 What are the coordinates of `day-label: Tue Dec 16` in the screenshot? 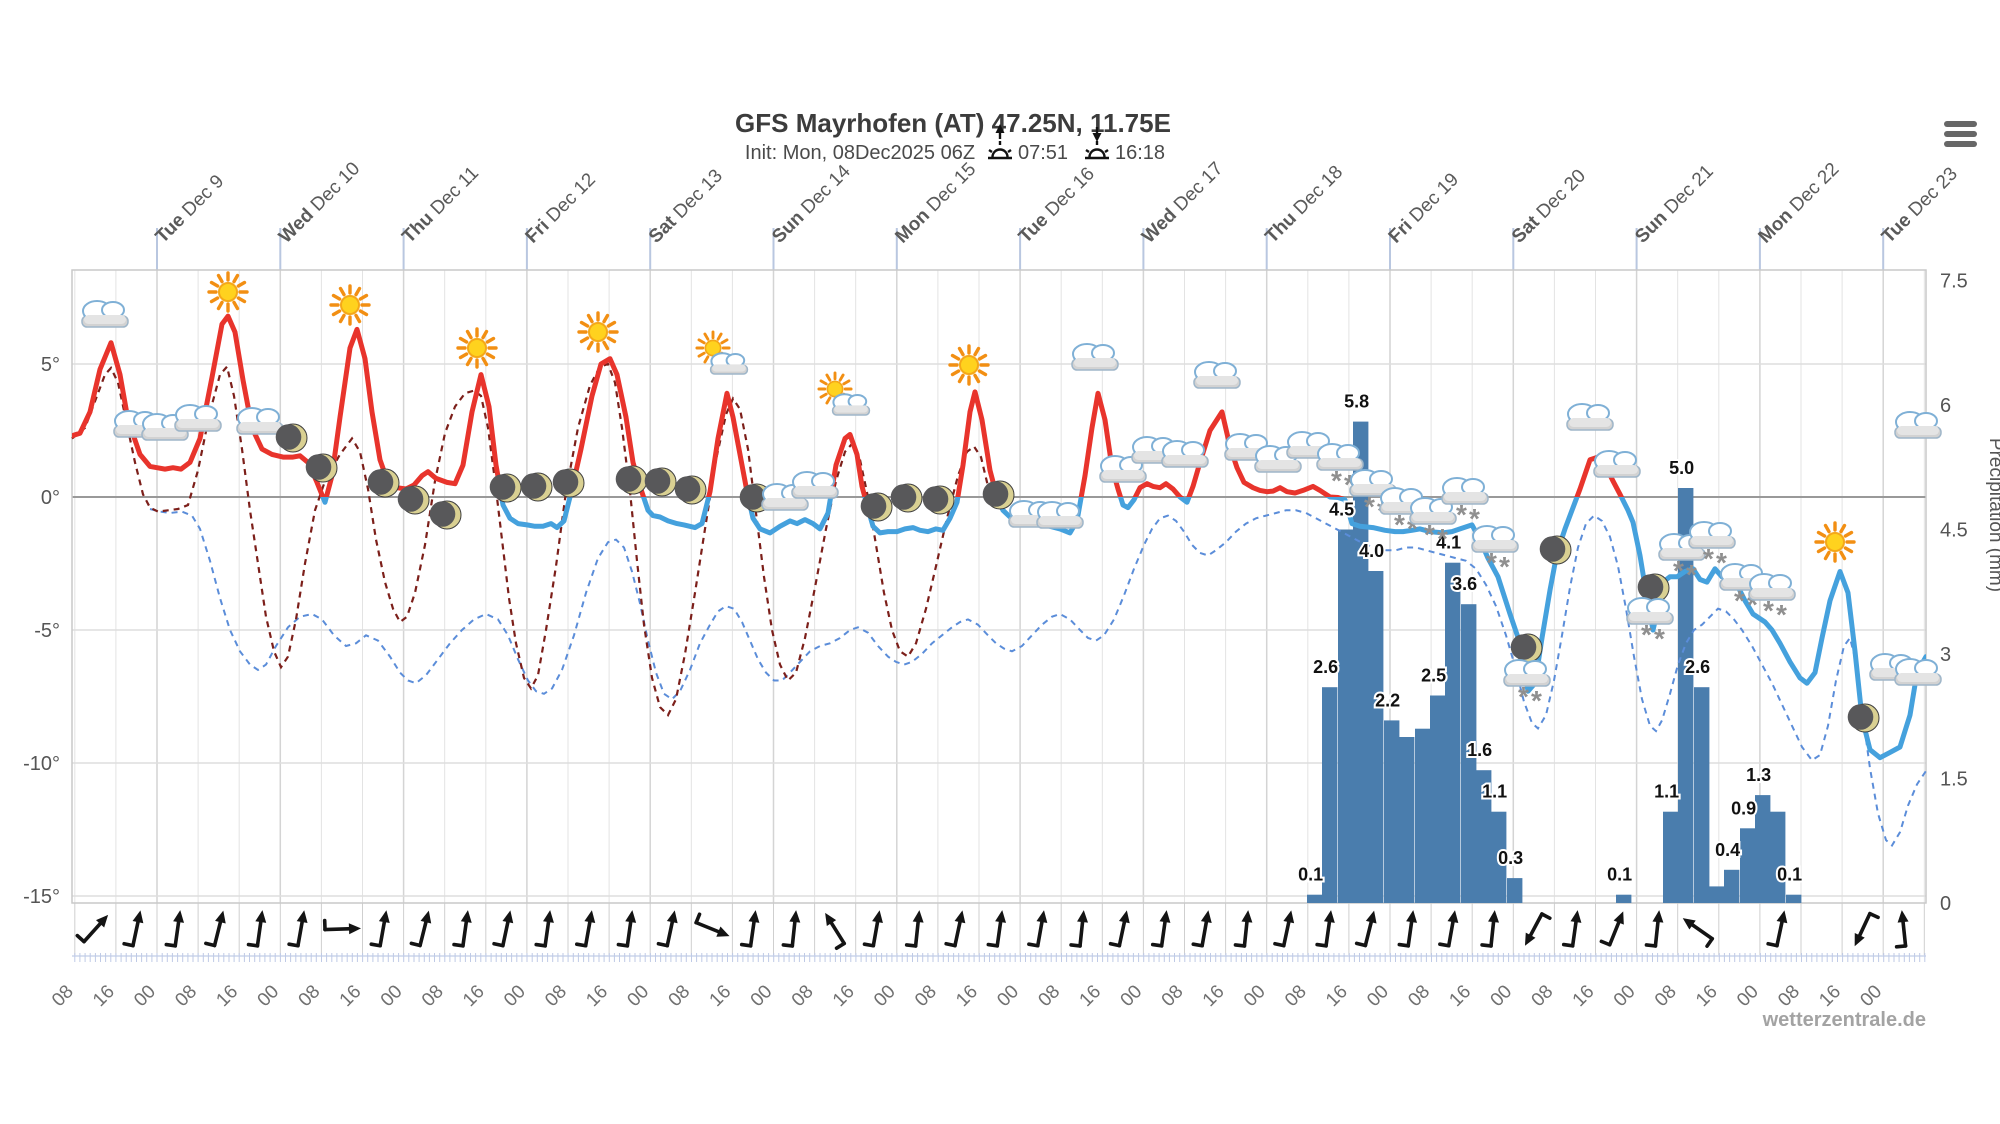 It's located at (1057, 205).